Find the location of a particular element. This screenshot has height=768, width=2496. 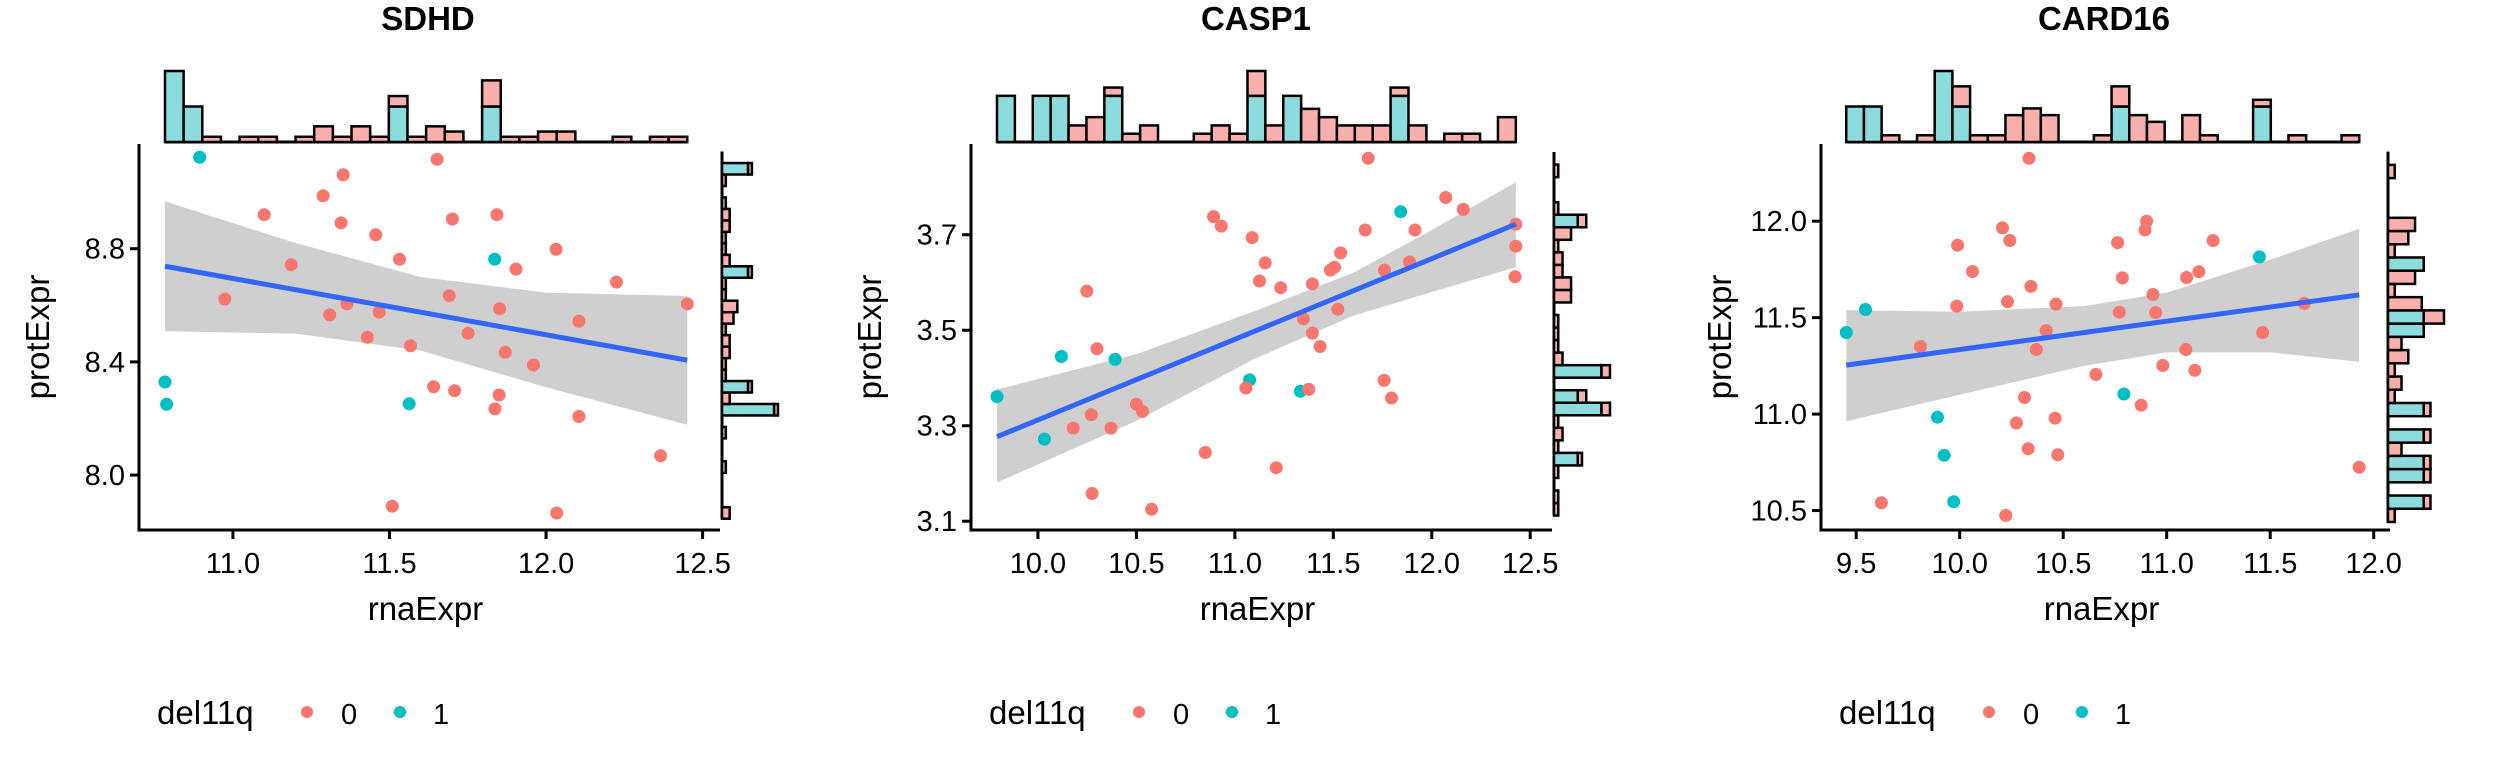

axes is located at coordinates (428, 338).